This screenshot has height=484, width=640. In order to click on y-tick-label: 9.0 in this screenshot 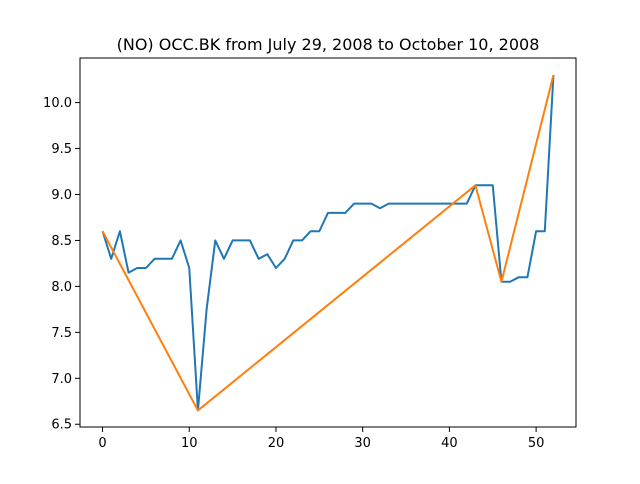, I will do `click(61, 195)`.